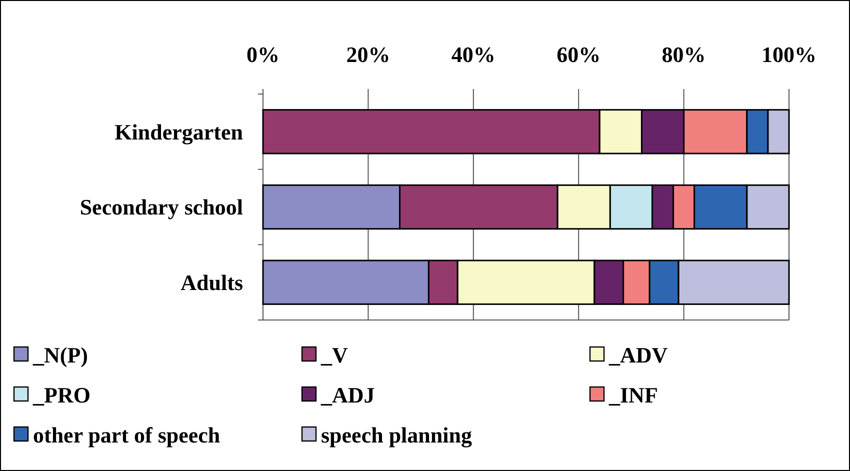 This screenshot has height=471, width=850. I want to click on y-tick-label: Adults, so click(212, 283).